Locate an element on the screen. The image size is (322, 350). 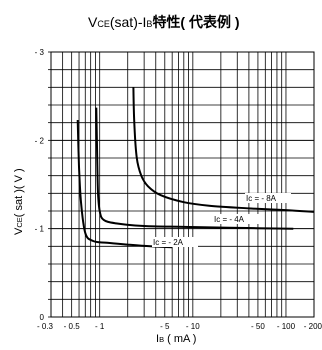
x-tick-label: - 0.5 is located at coordinates (72, 326).